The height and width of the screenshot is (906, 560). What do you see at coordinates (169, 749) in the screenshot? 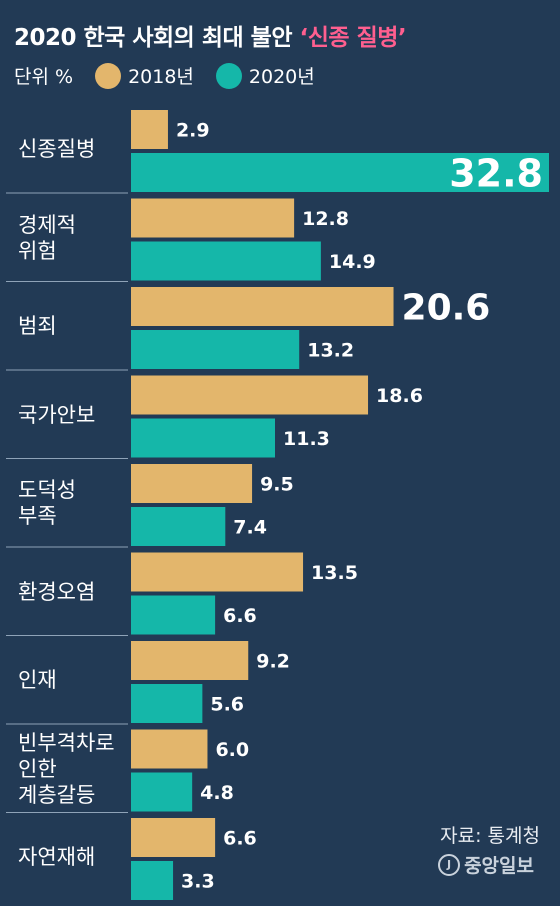
I see `bar-2018년-7` at bounding box center [169, 749].